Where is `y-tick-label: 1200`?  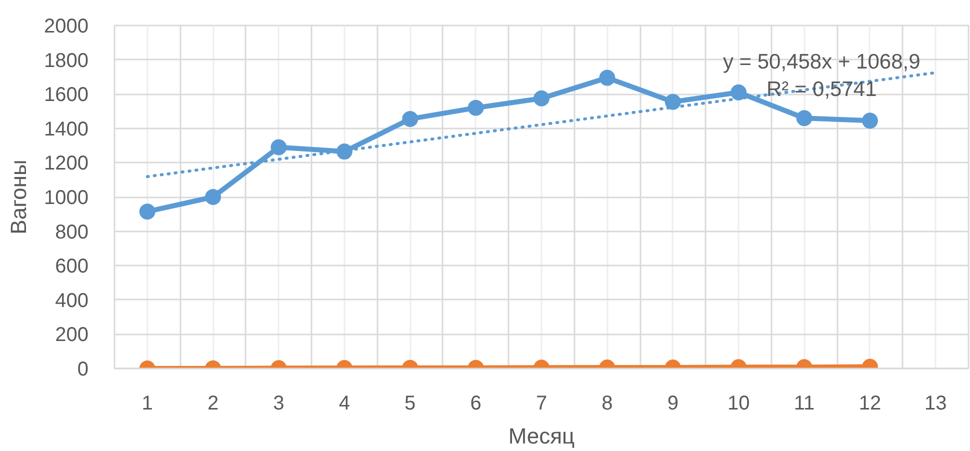 y-tick-label: 1200 is located at coordinates (66, 163).